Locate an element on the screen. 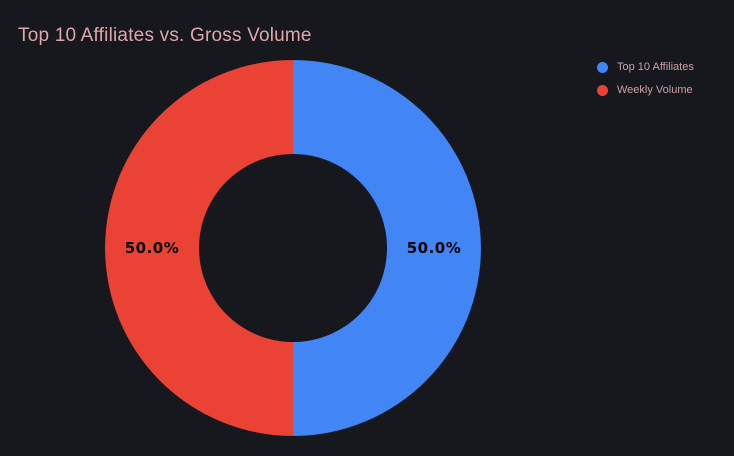 This screenshot has width=734, height=456. chart-title: Top 10 Affiliates vs. Gross Volume is located at coordinates (165, 35).